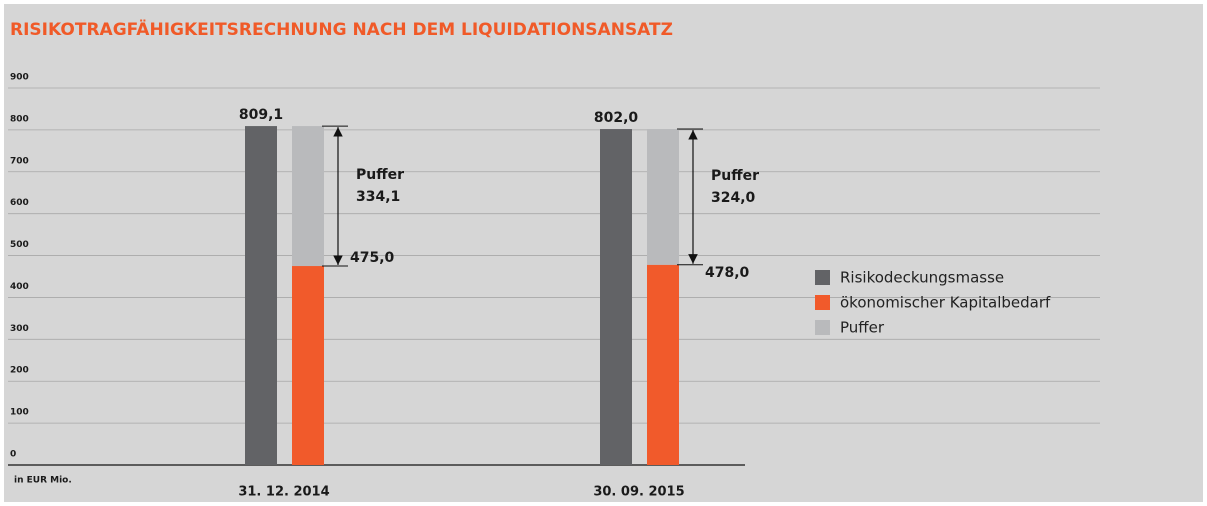 The height and width of the screenshot is (506, 1207). What do you see at coordinates (19, 119) in the screenshot?
I see `y-tick-label: 800` at bounding box center [19, 119].